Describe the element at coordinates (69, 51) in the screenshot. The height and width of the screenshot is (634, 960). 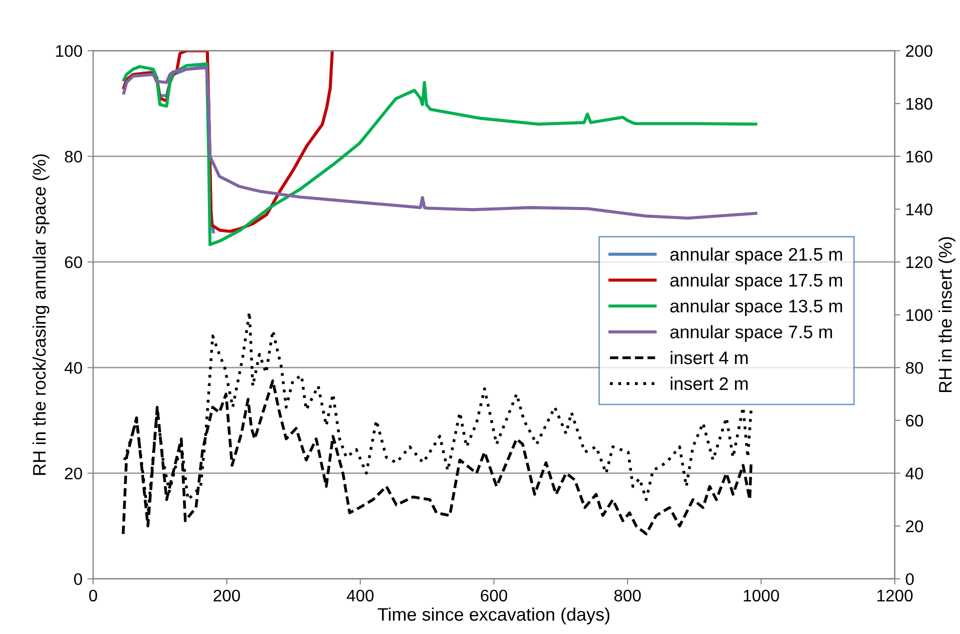
I see `y-tick-label: 100` at that location.